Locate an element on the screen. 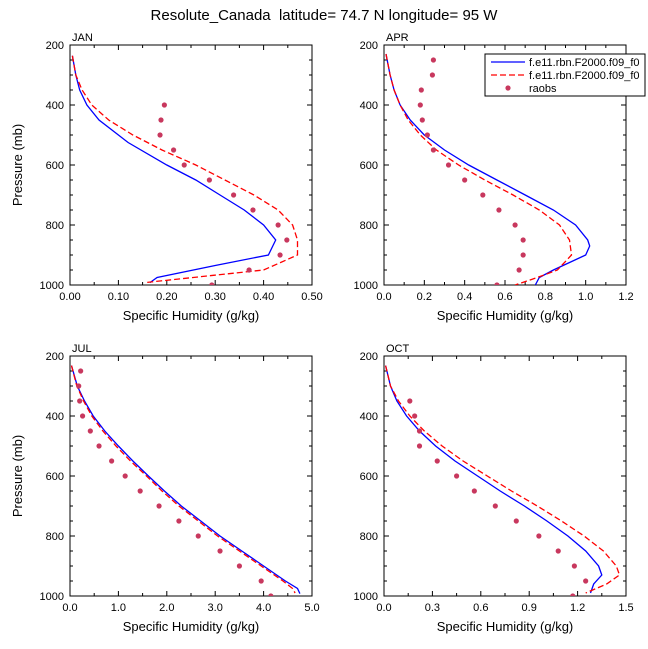  x-tick-label: 0.50 is located at coordinates (311, 297).